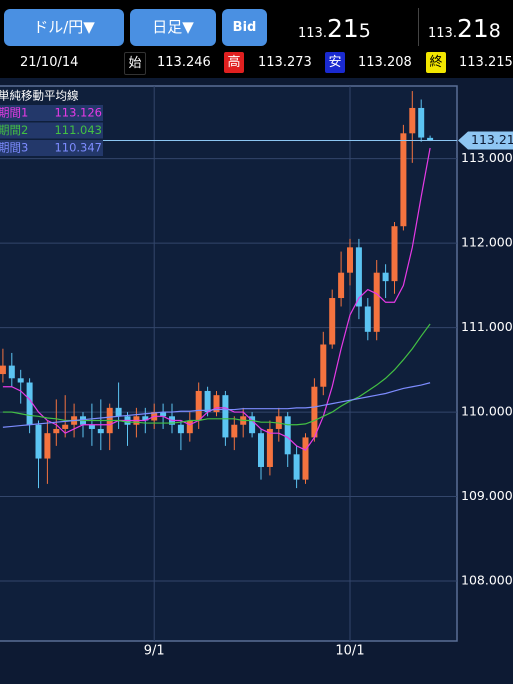  Describe the element at coordinates (436, 62) in the screenshot. I see `close-badge: 終` at that location.